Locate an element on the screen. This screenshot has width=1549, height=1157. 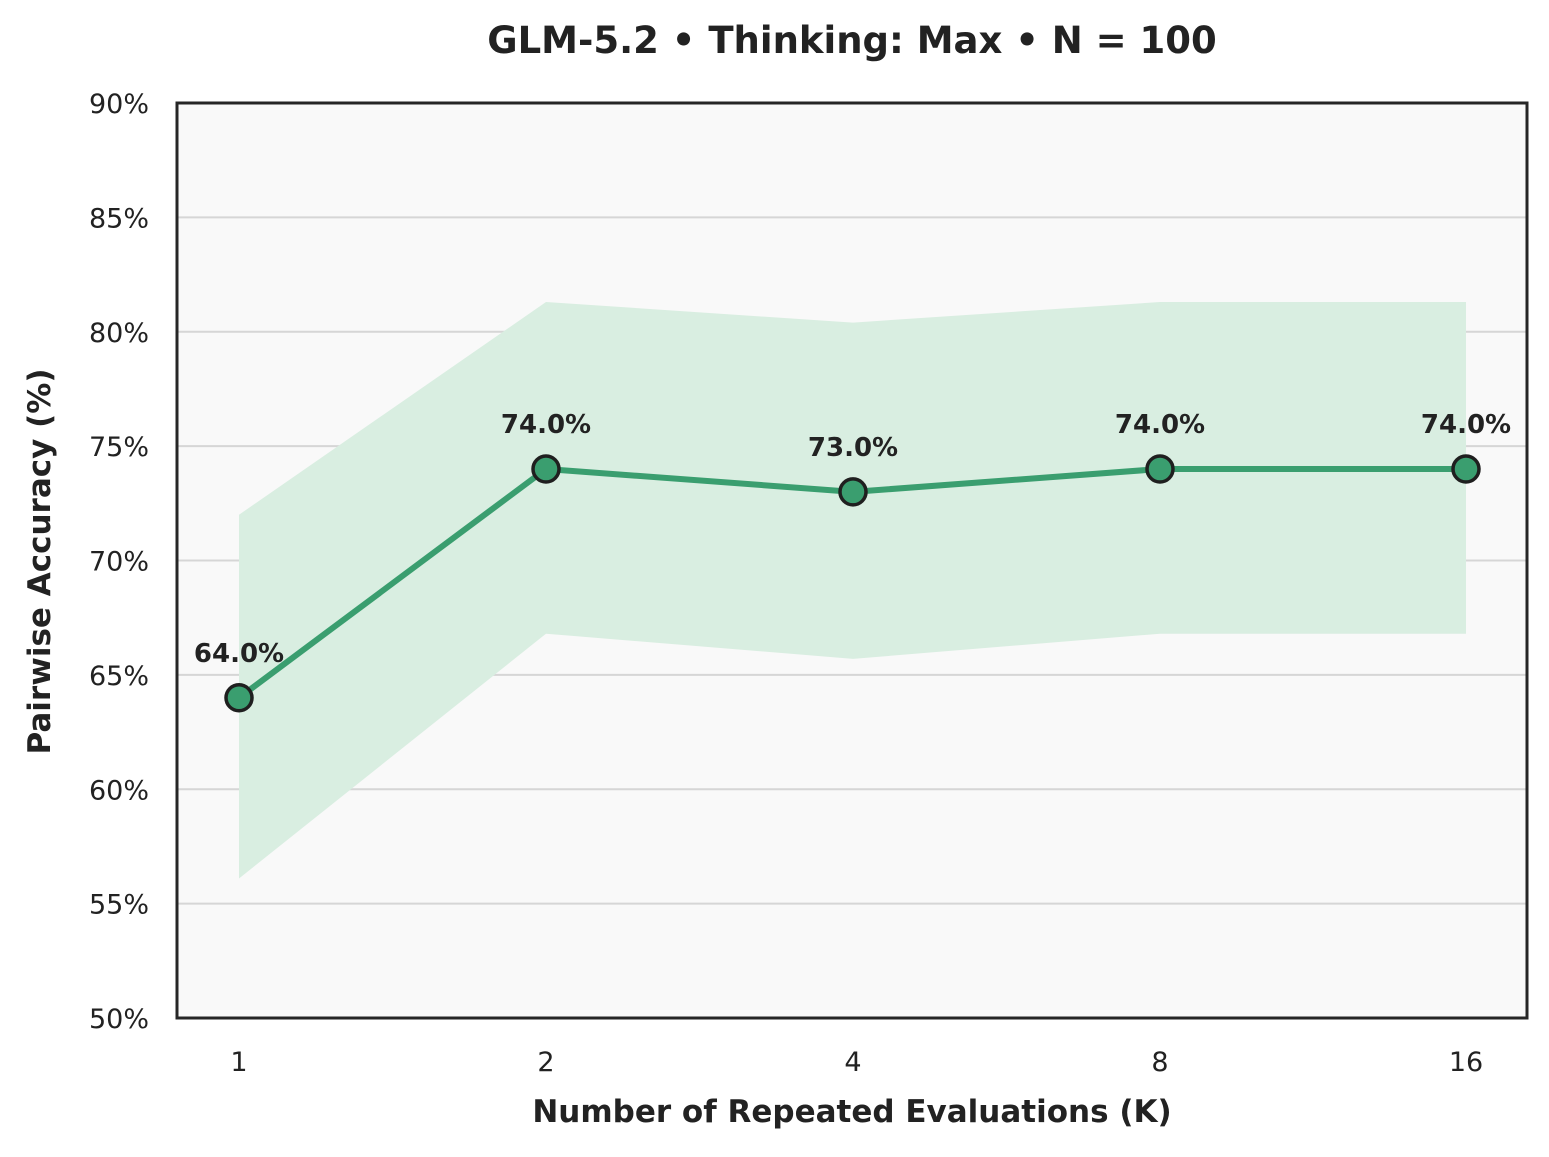
chart-title: GLM-5.2 • Thinking: Max • N = 100 is located at coordinates (852, 40).